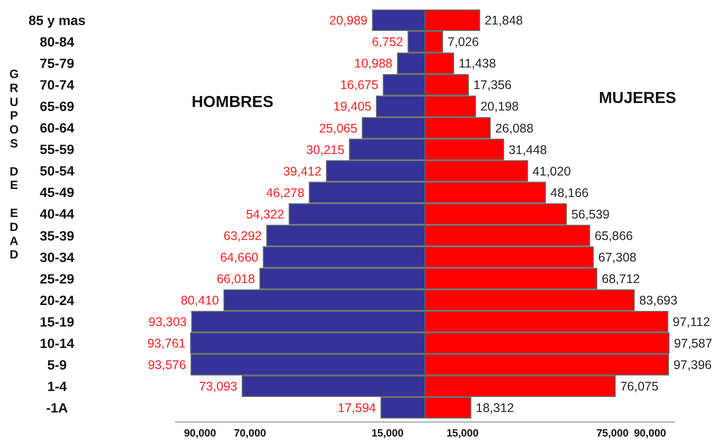  Describe the element at coordinates (167, 365) in the screenshot. I see `data-label: 93,576` at that location.